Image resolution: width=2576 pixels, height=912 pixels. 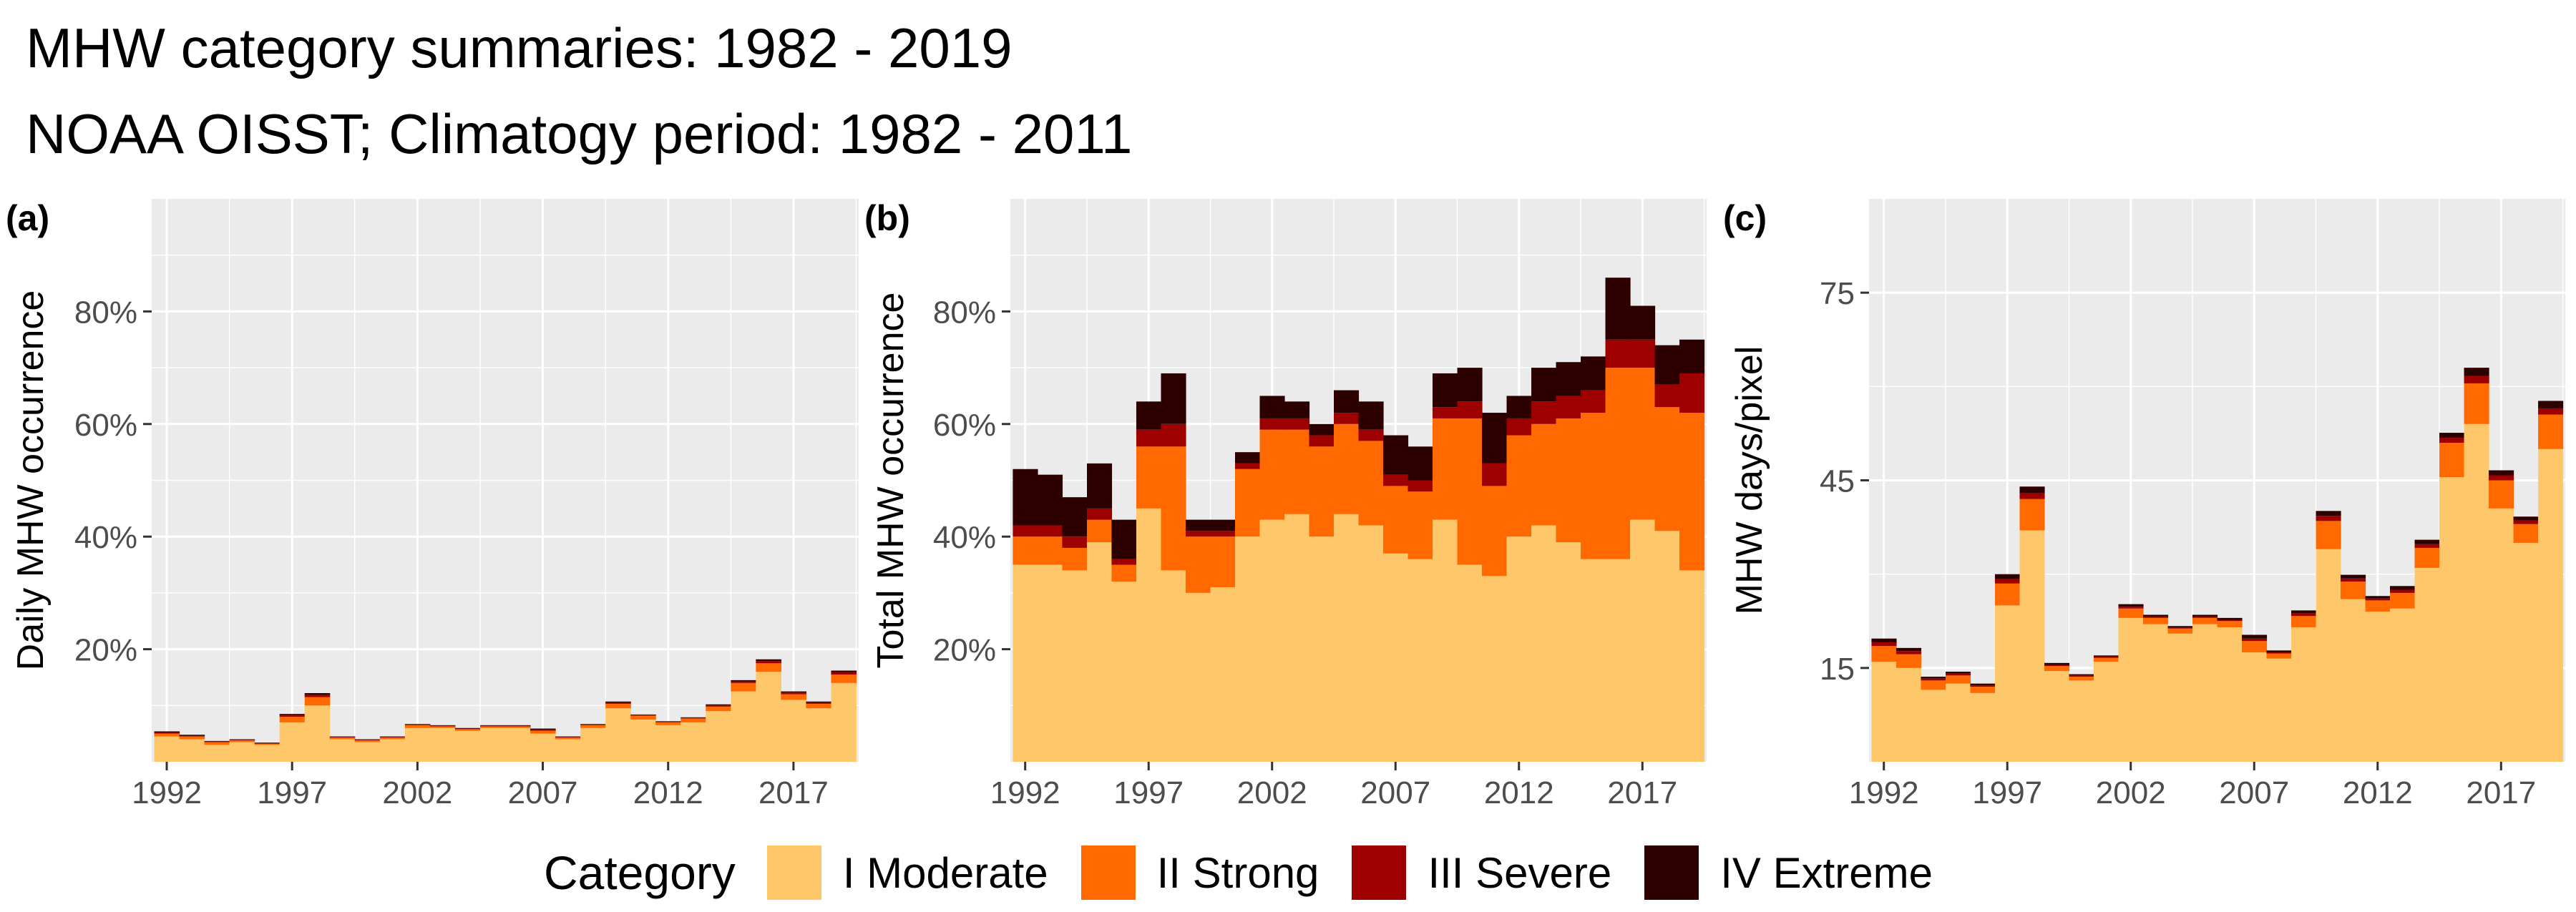 I want to click on y-tick-label: 45, so click(x=1837, y=481).